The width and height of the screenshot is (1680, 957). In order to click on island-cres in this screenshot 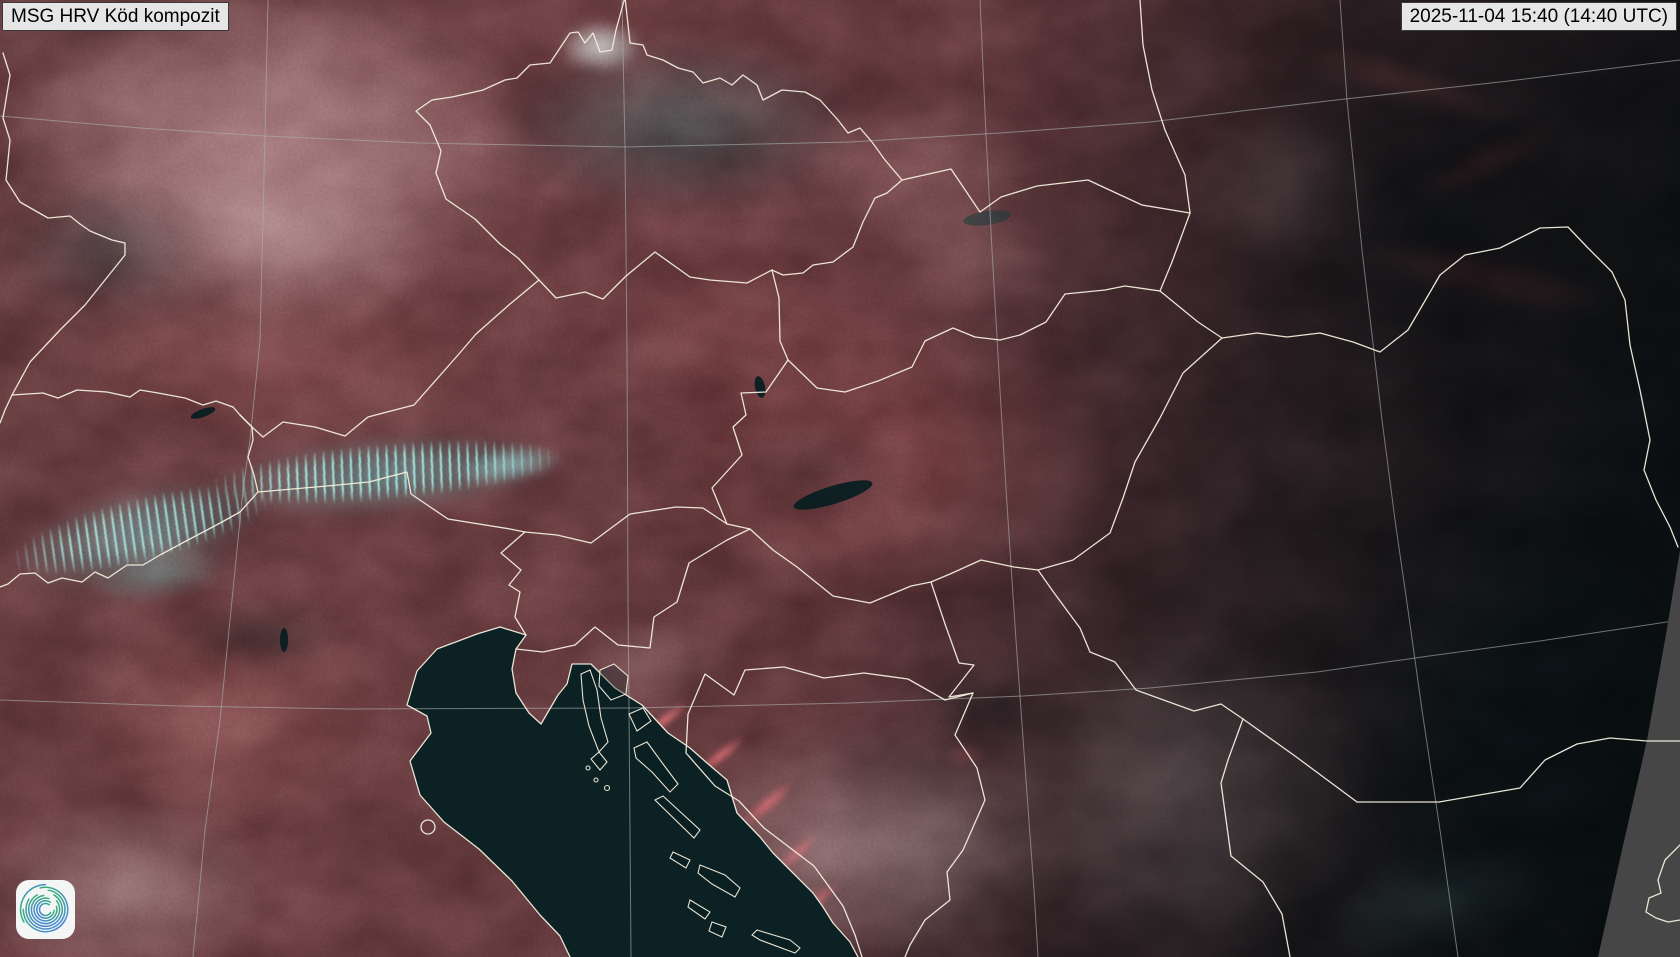, I will do `click(594, 711)`.